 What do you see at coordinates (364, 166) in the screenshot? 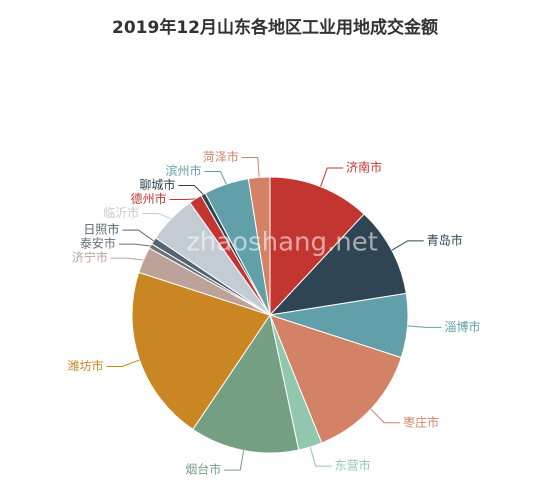
I see `slice-label: 济南市` at bounding box center [364, 166].